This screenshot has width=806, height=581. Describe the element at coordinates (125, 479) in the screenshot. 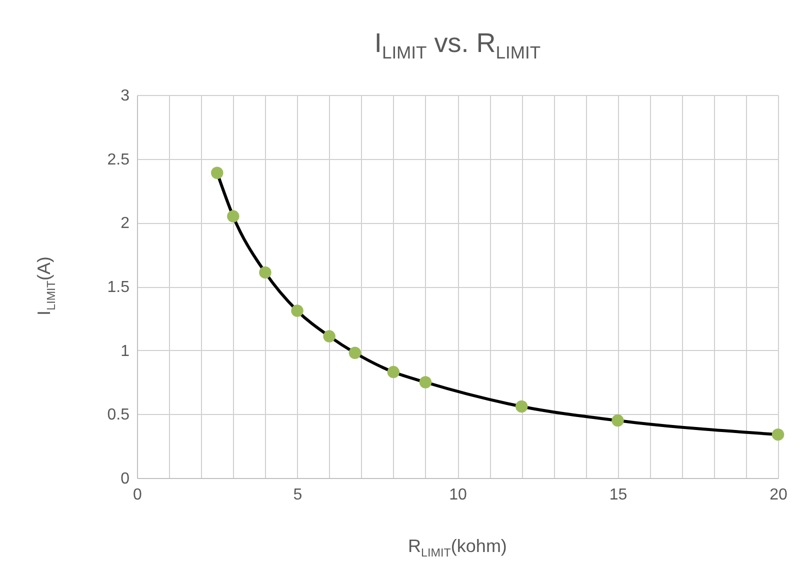

I see `y-tick-label: 0` at that location.